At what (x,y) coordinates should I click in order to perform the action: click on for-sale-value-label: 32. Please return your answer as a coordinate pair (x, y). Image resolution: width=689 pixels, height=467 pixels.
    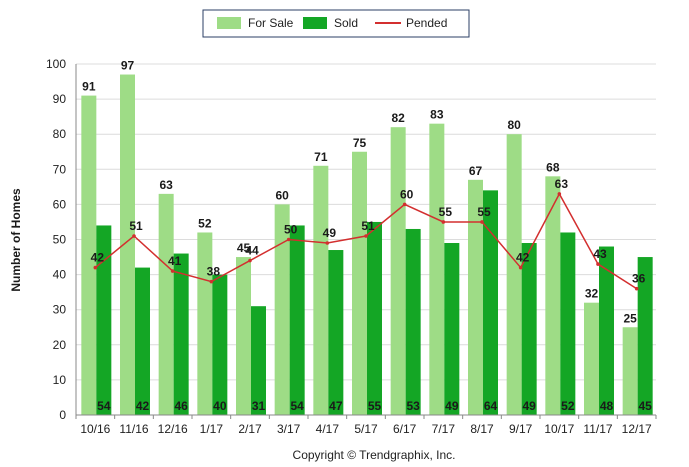
    Looking at the image, I should click on (592, 294).